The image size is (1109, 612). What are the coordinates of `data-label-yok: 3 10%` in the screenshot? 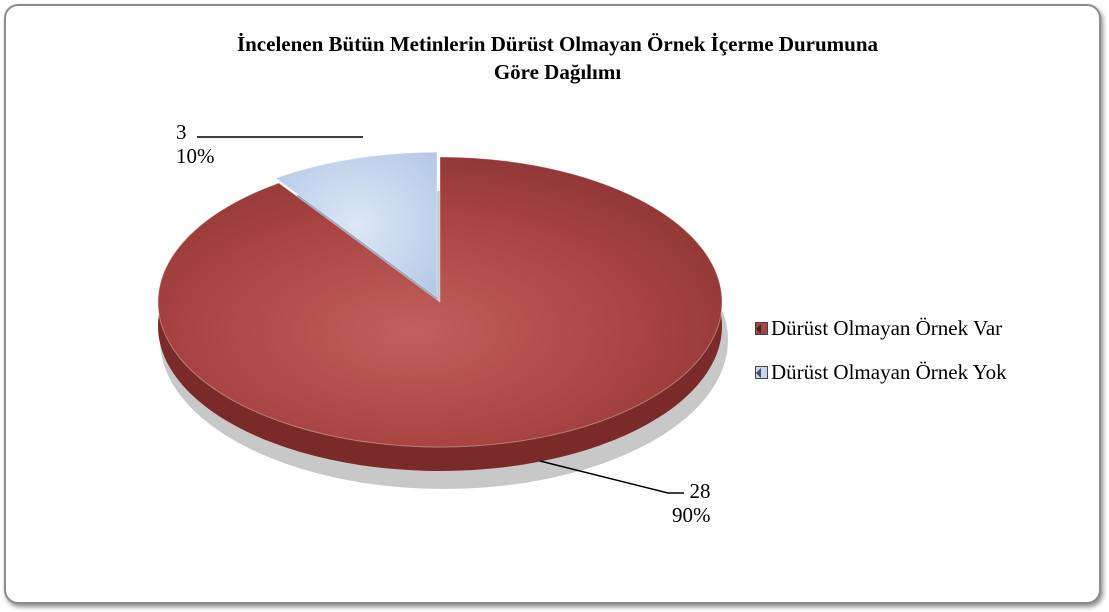 It's located at (195, 144).